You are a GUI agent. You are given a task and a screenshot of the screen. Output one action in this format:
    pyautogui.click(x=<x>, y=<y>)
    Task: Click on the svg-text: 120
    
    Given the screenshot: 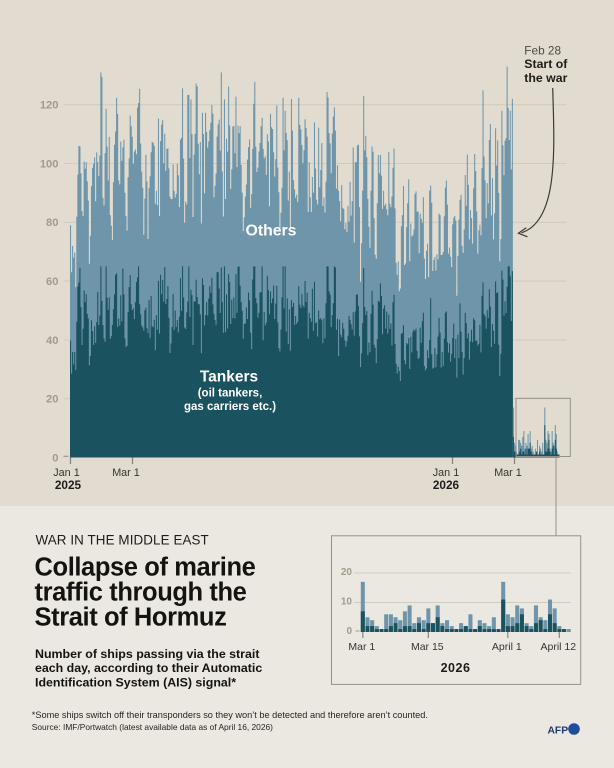 What is the action you would take?
    pyautogui.click(x=49, y=106)
    